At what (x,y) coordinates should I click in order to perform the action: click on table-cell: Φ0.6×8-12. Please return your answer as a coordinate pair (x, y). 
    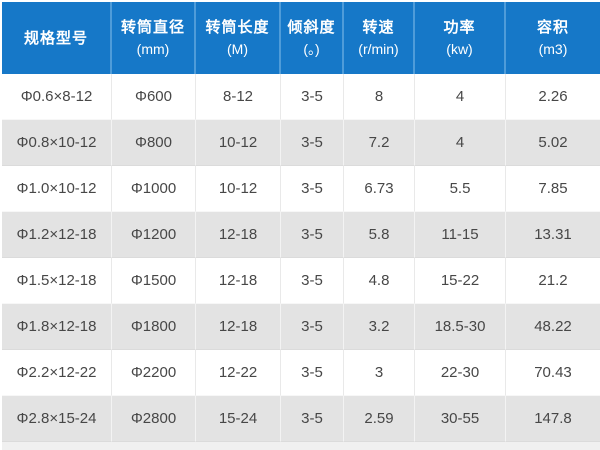
    Looking at the image, I should click on (57, 97).